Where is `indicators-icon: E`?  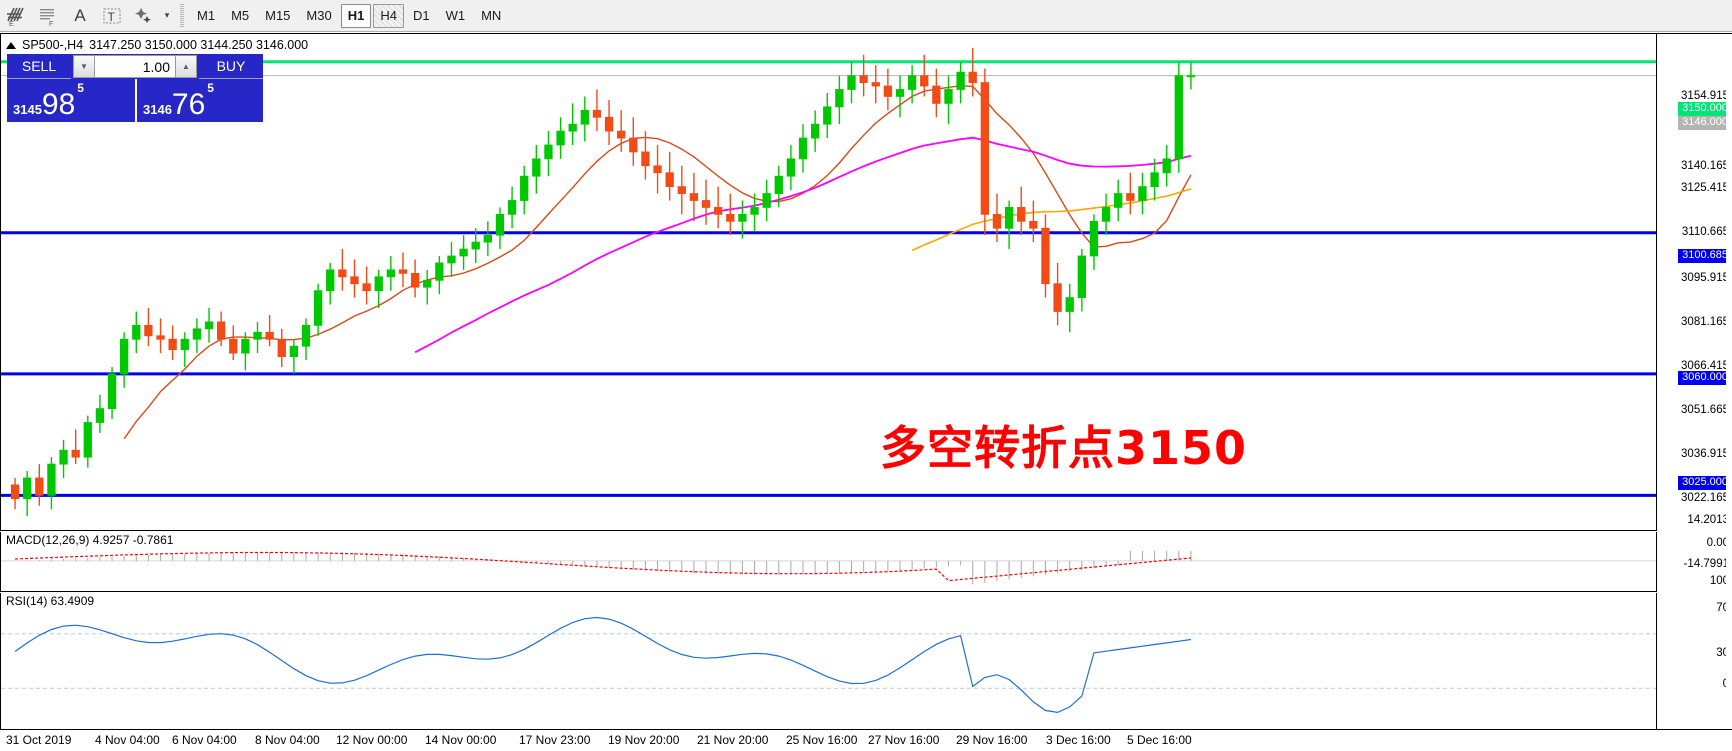
indicators-icon: E is located at coordinates (16, 16).